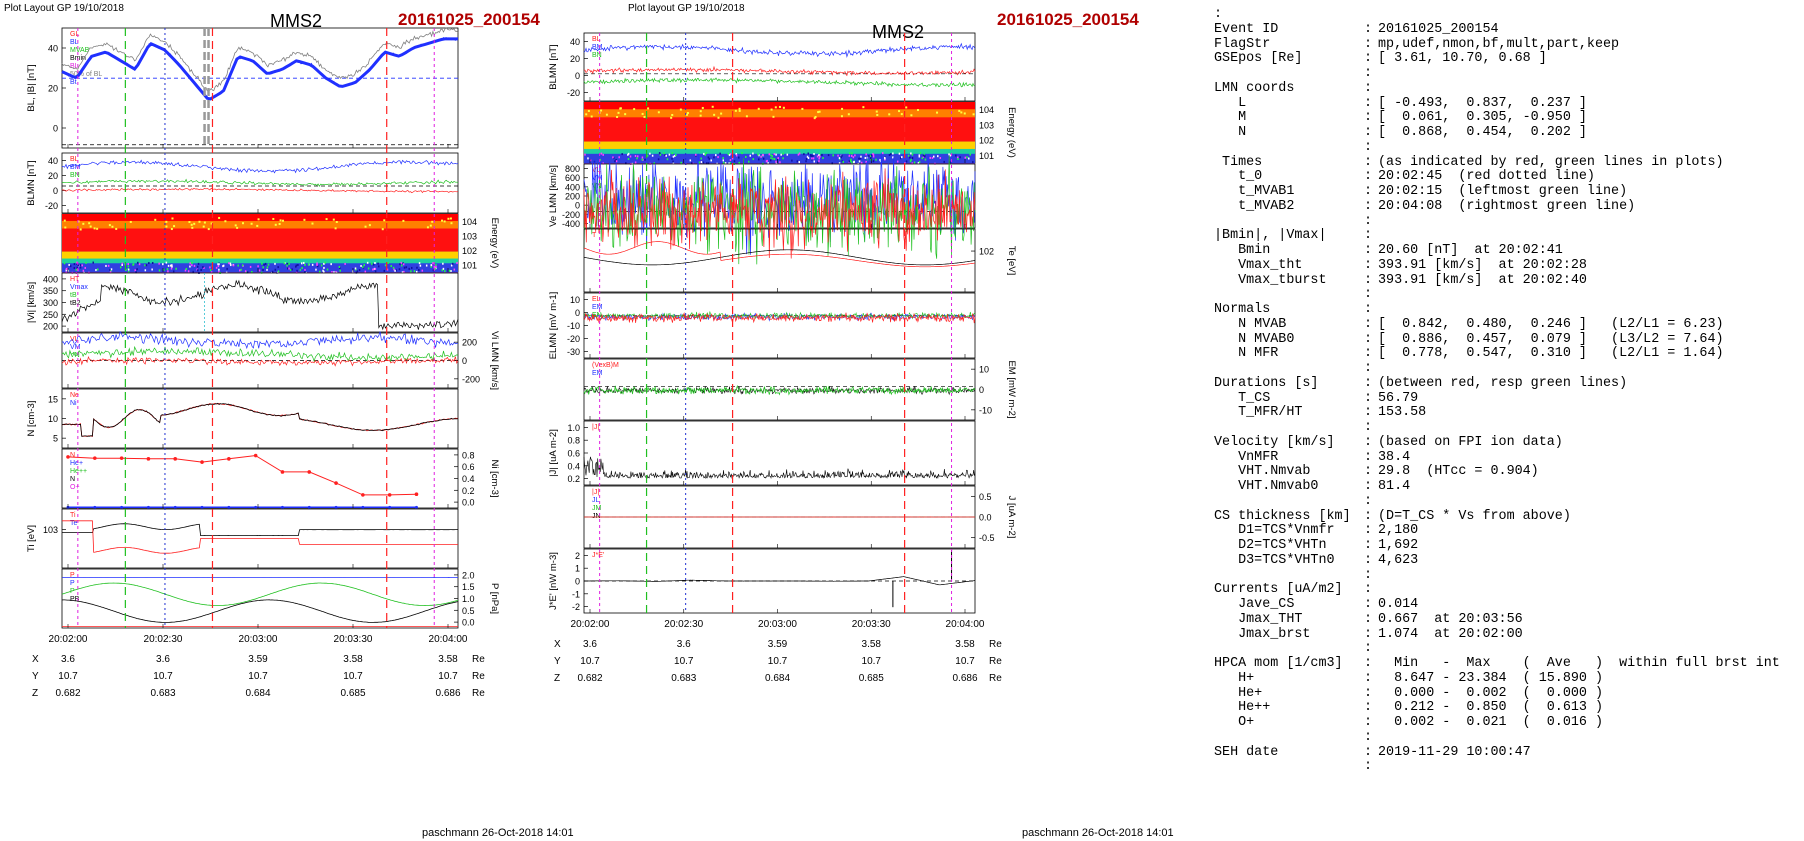  Describe the element at coordinates (1254, 604) in the screenshot. I see `info-label: Jave_CS` at that location.